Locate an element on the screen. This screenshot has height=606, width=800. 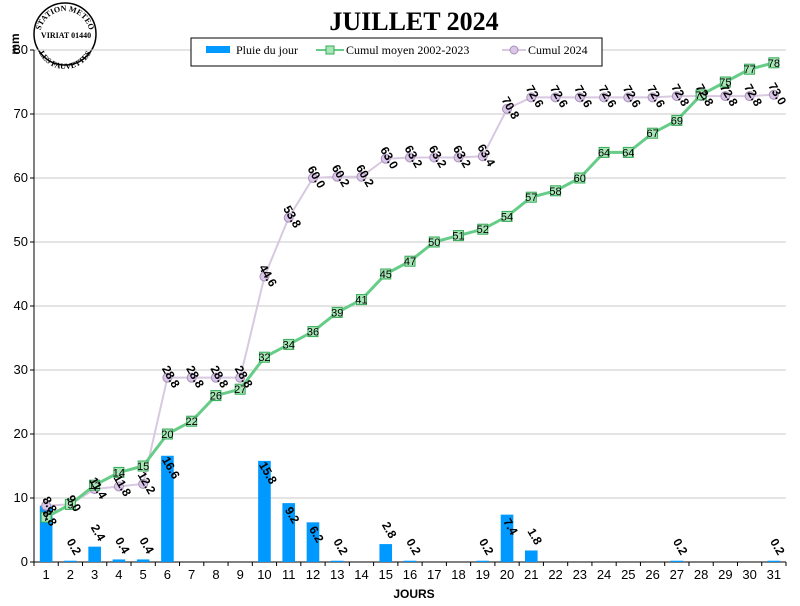
cumul-average-value-label: 50 is located at coordinates (434, 243).